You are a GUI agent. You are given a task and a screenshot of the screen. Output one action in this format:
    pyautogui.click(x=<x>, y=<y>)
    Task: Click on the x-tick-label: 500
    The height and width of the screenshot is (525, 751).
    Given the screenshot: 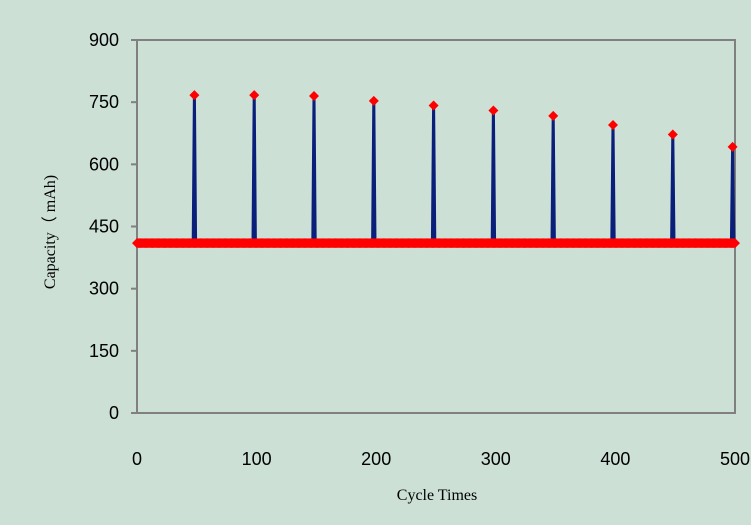 What is the action you would take?
    pyautogui.click(x=735, y=459)
    